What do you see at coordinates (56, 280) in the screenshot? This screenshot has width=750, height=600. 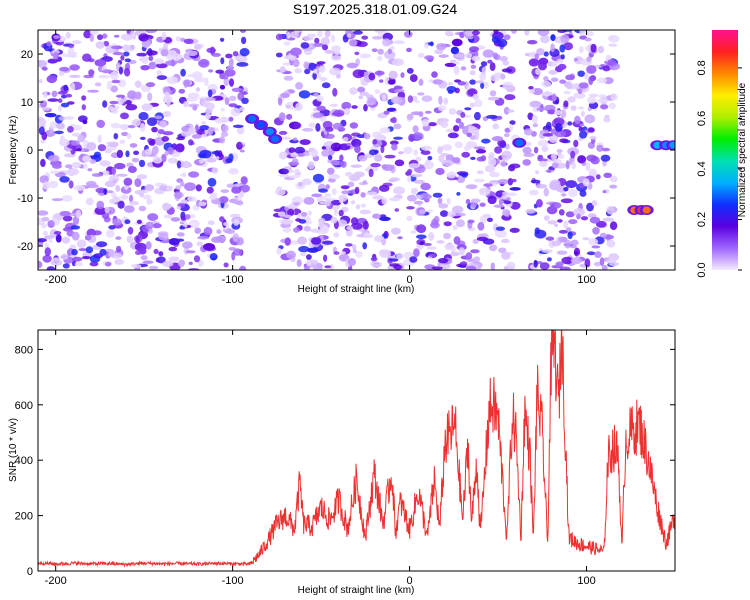 I see `spectrogram-x-tick-label: -200` at bounding box center [56, 280].